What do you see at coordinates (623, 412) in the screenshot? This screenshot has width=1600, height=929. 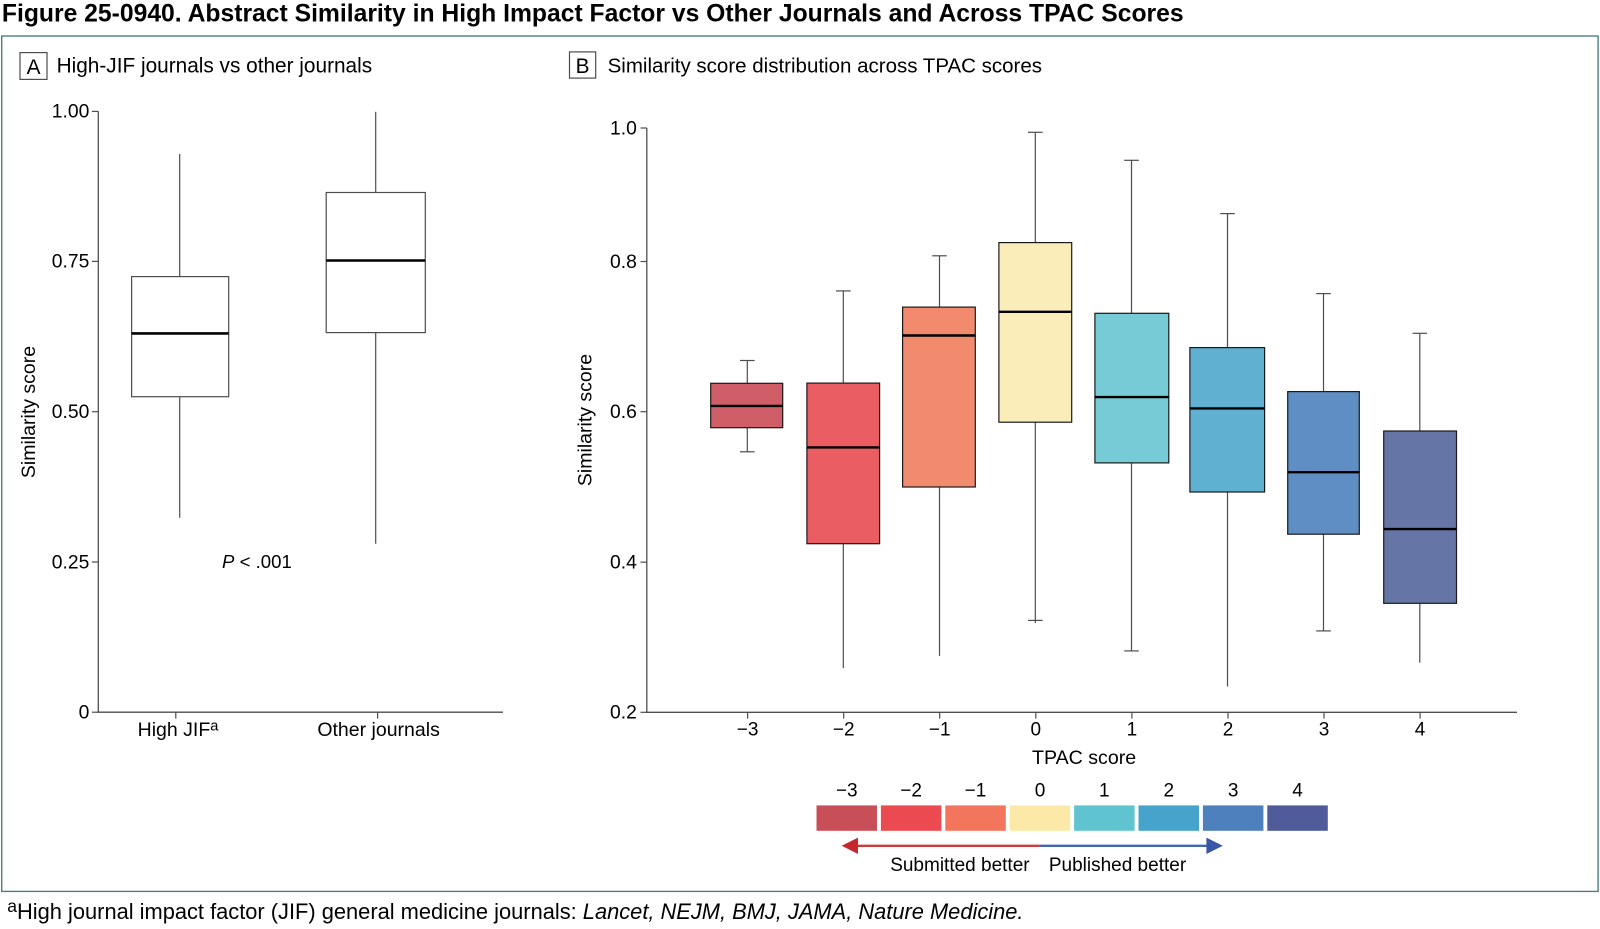 I see `svg-text: 0.6` at bounding box center [623, 412].